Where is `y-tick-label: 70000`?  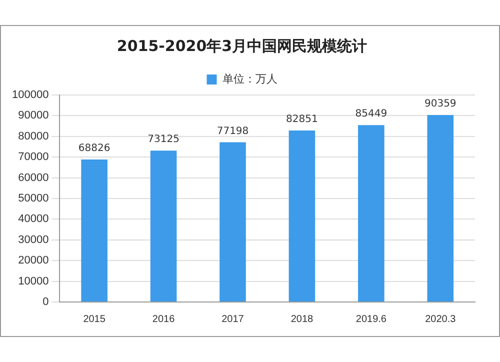
y-tick-label: 70000 is located at coordinates (33, 157).